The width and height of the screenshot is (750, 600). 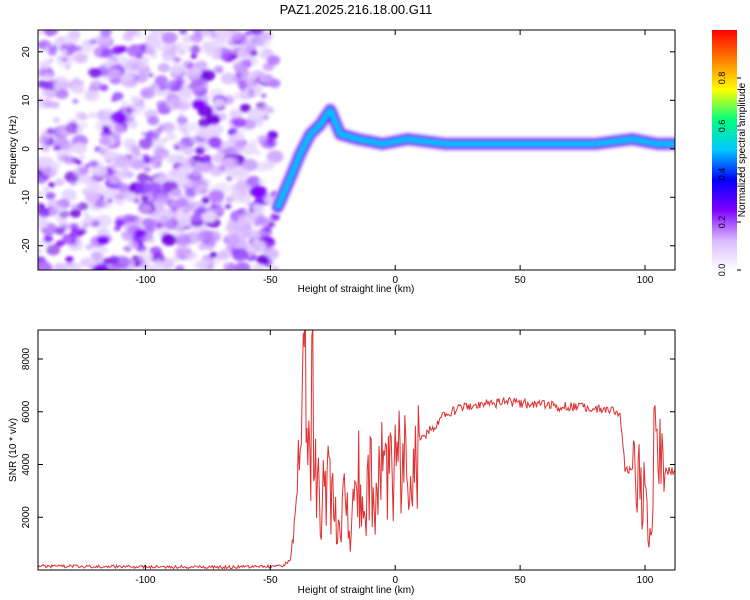 I want to click on spectrogram-y-tick-label: -20, so click(x=26, y=245).